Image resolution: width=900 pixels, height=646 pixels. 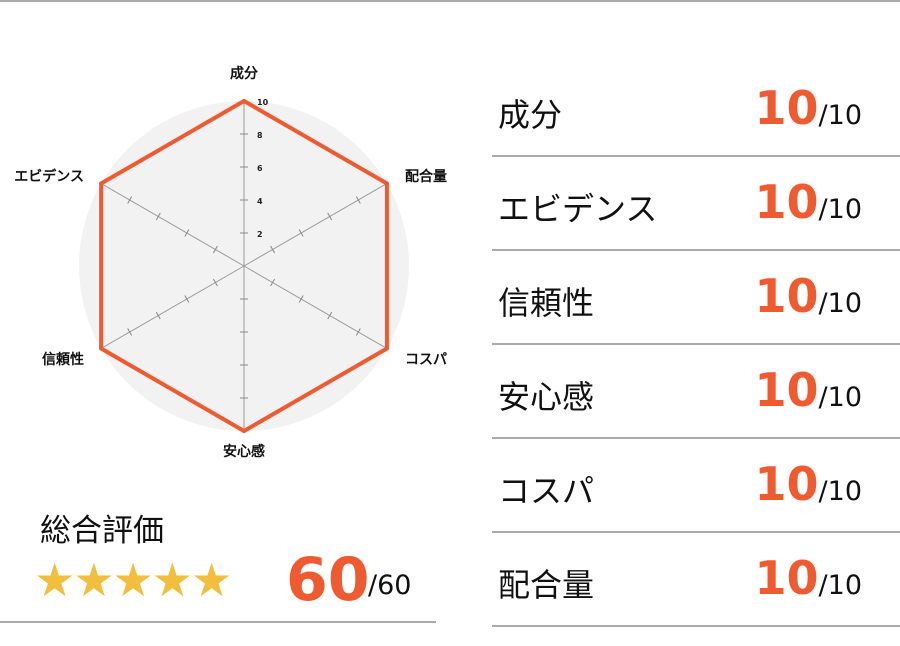 What do you see at coordinates (260, 234) in the screenshot?
I see `tick-label: 2` at bounding box center [260, 234].